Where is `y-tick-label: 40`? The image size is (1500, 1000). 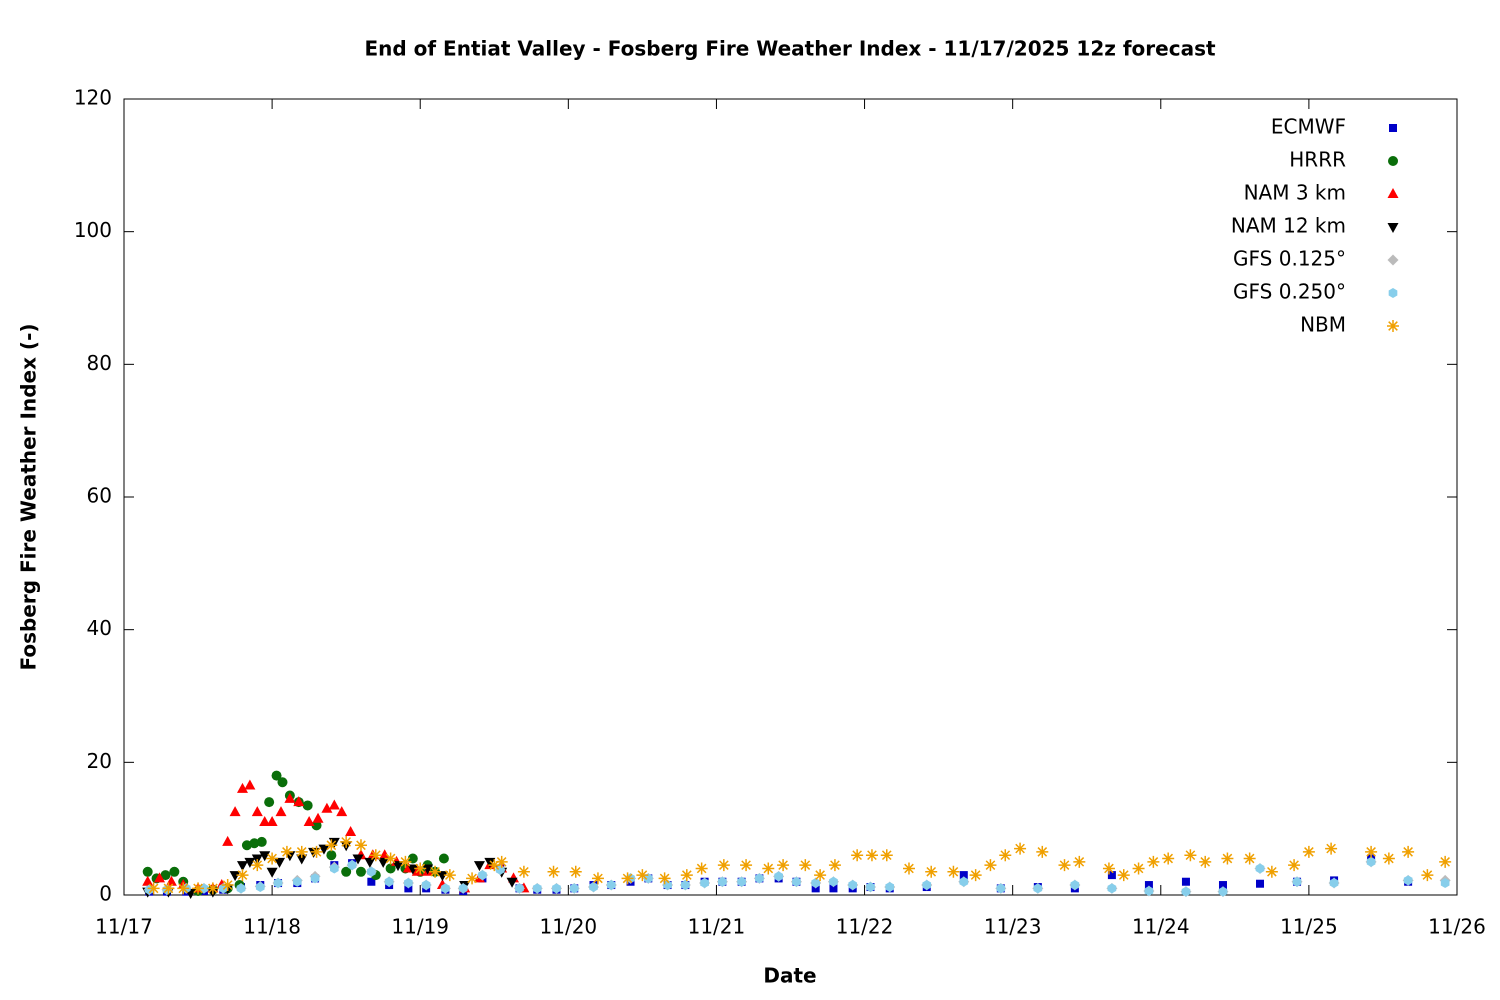 y-tick-label: 40 is located at coordinates (99, 628).